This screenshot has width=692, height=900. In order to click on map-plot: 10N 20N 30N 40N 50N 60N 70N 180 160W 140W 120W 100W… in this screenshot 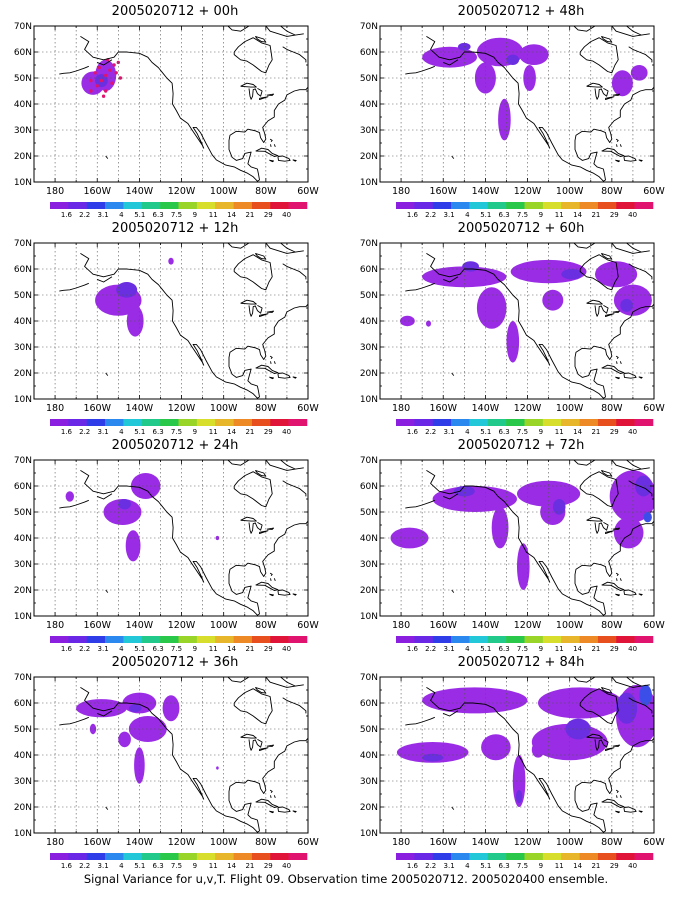, I will do `click(167, 771)`.